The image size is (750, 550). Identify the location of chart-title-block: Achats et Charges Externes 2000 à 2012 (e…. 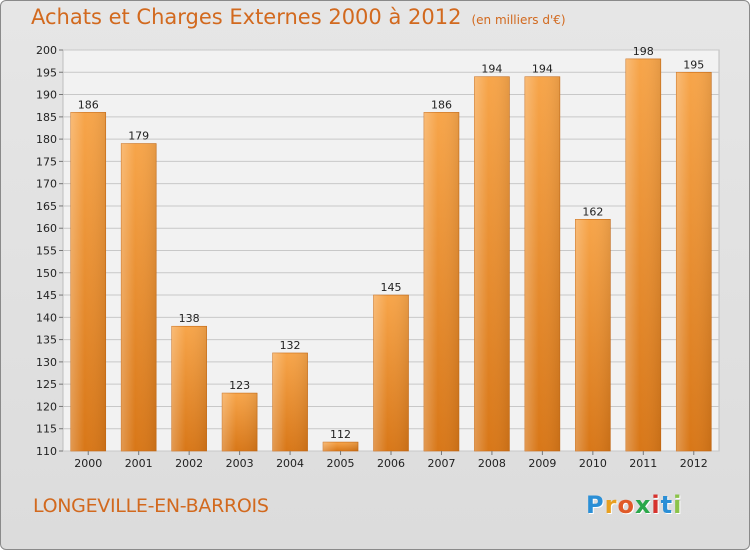
(298, 17).